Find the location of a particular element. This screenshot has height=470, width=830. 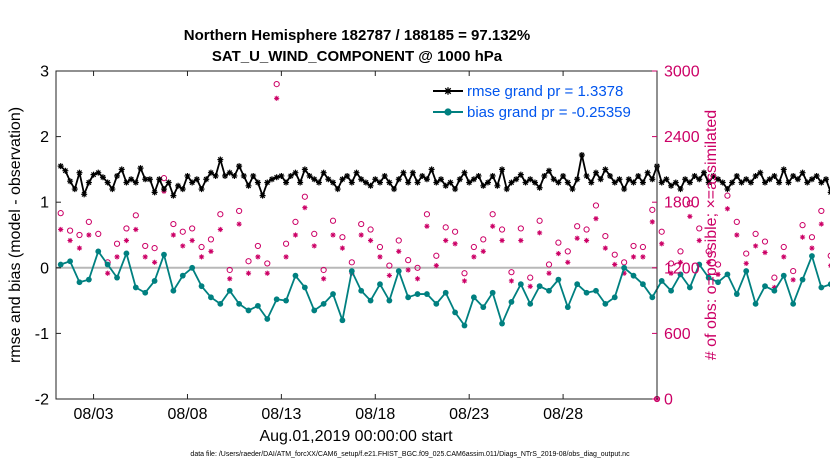

y2-tick-label: 600 is located at coordinates (677, 334).